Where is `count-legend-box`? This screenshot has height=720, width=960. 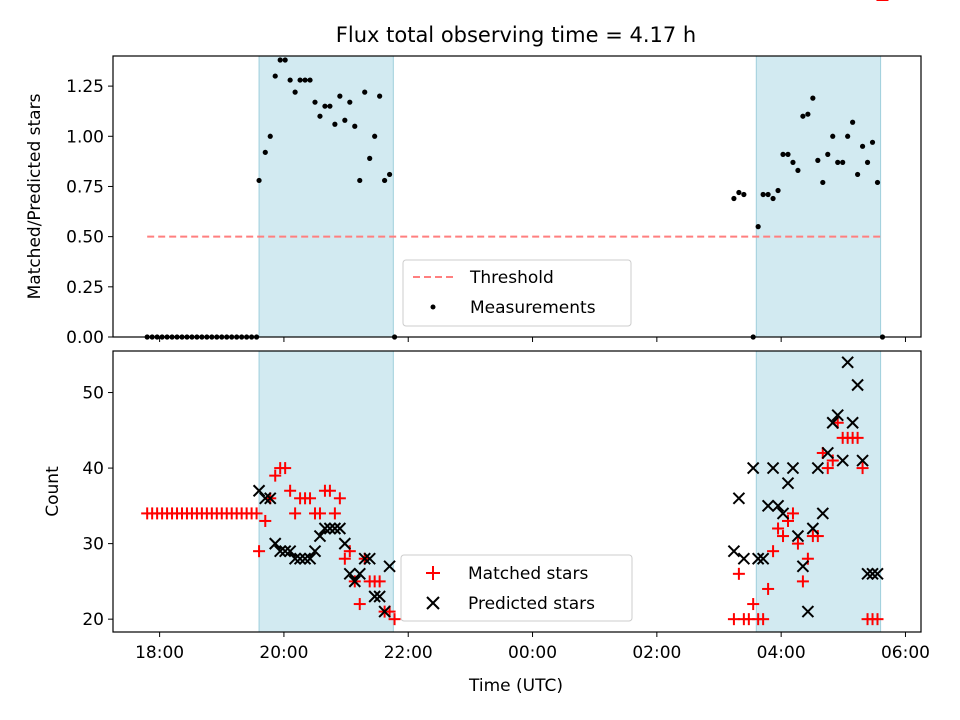 count-legend-box is located at coordinates (516, 588).